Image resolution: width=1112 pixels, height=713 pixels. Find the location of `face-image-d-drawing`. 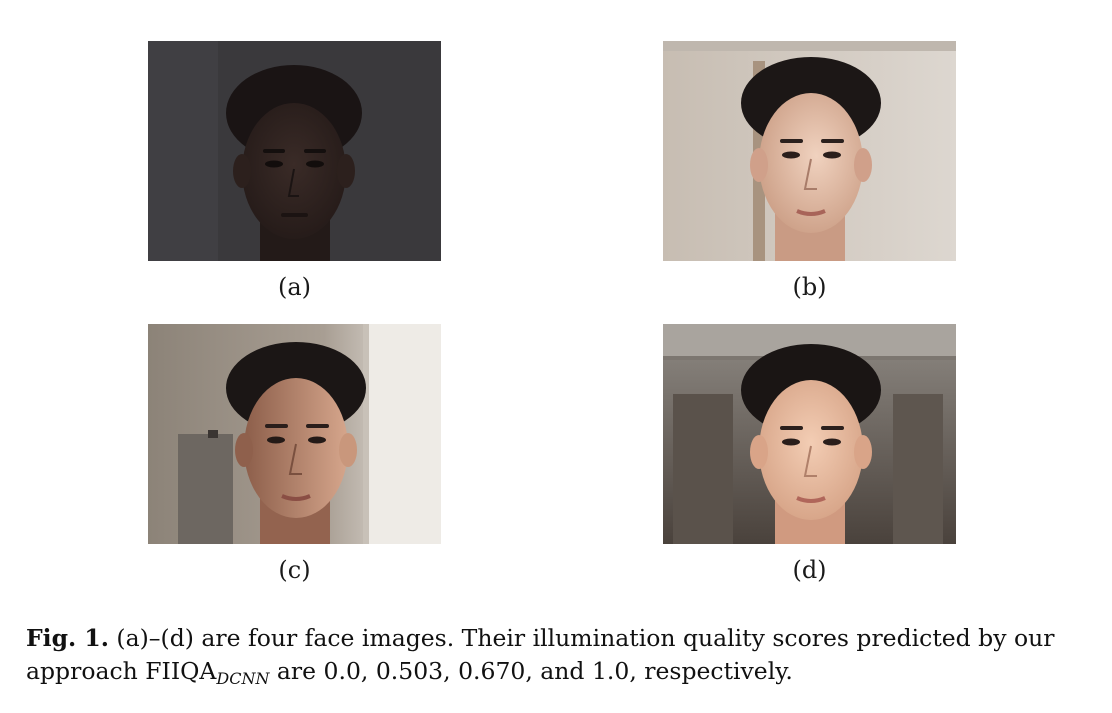

face-image-d-drawing is located at coordinates (809, 434).